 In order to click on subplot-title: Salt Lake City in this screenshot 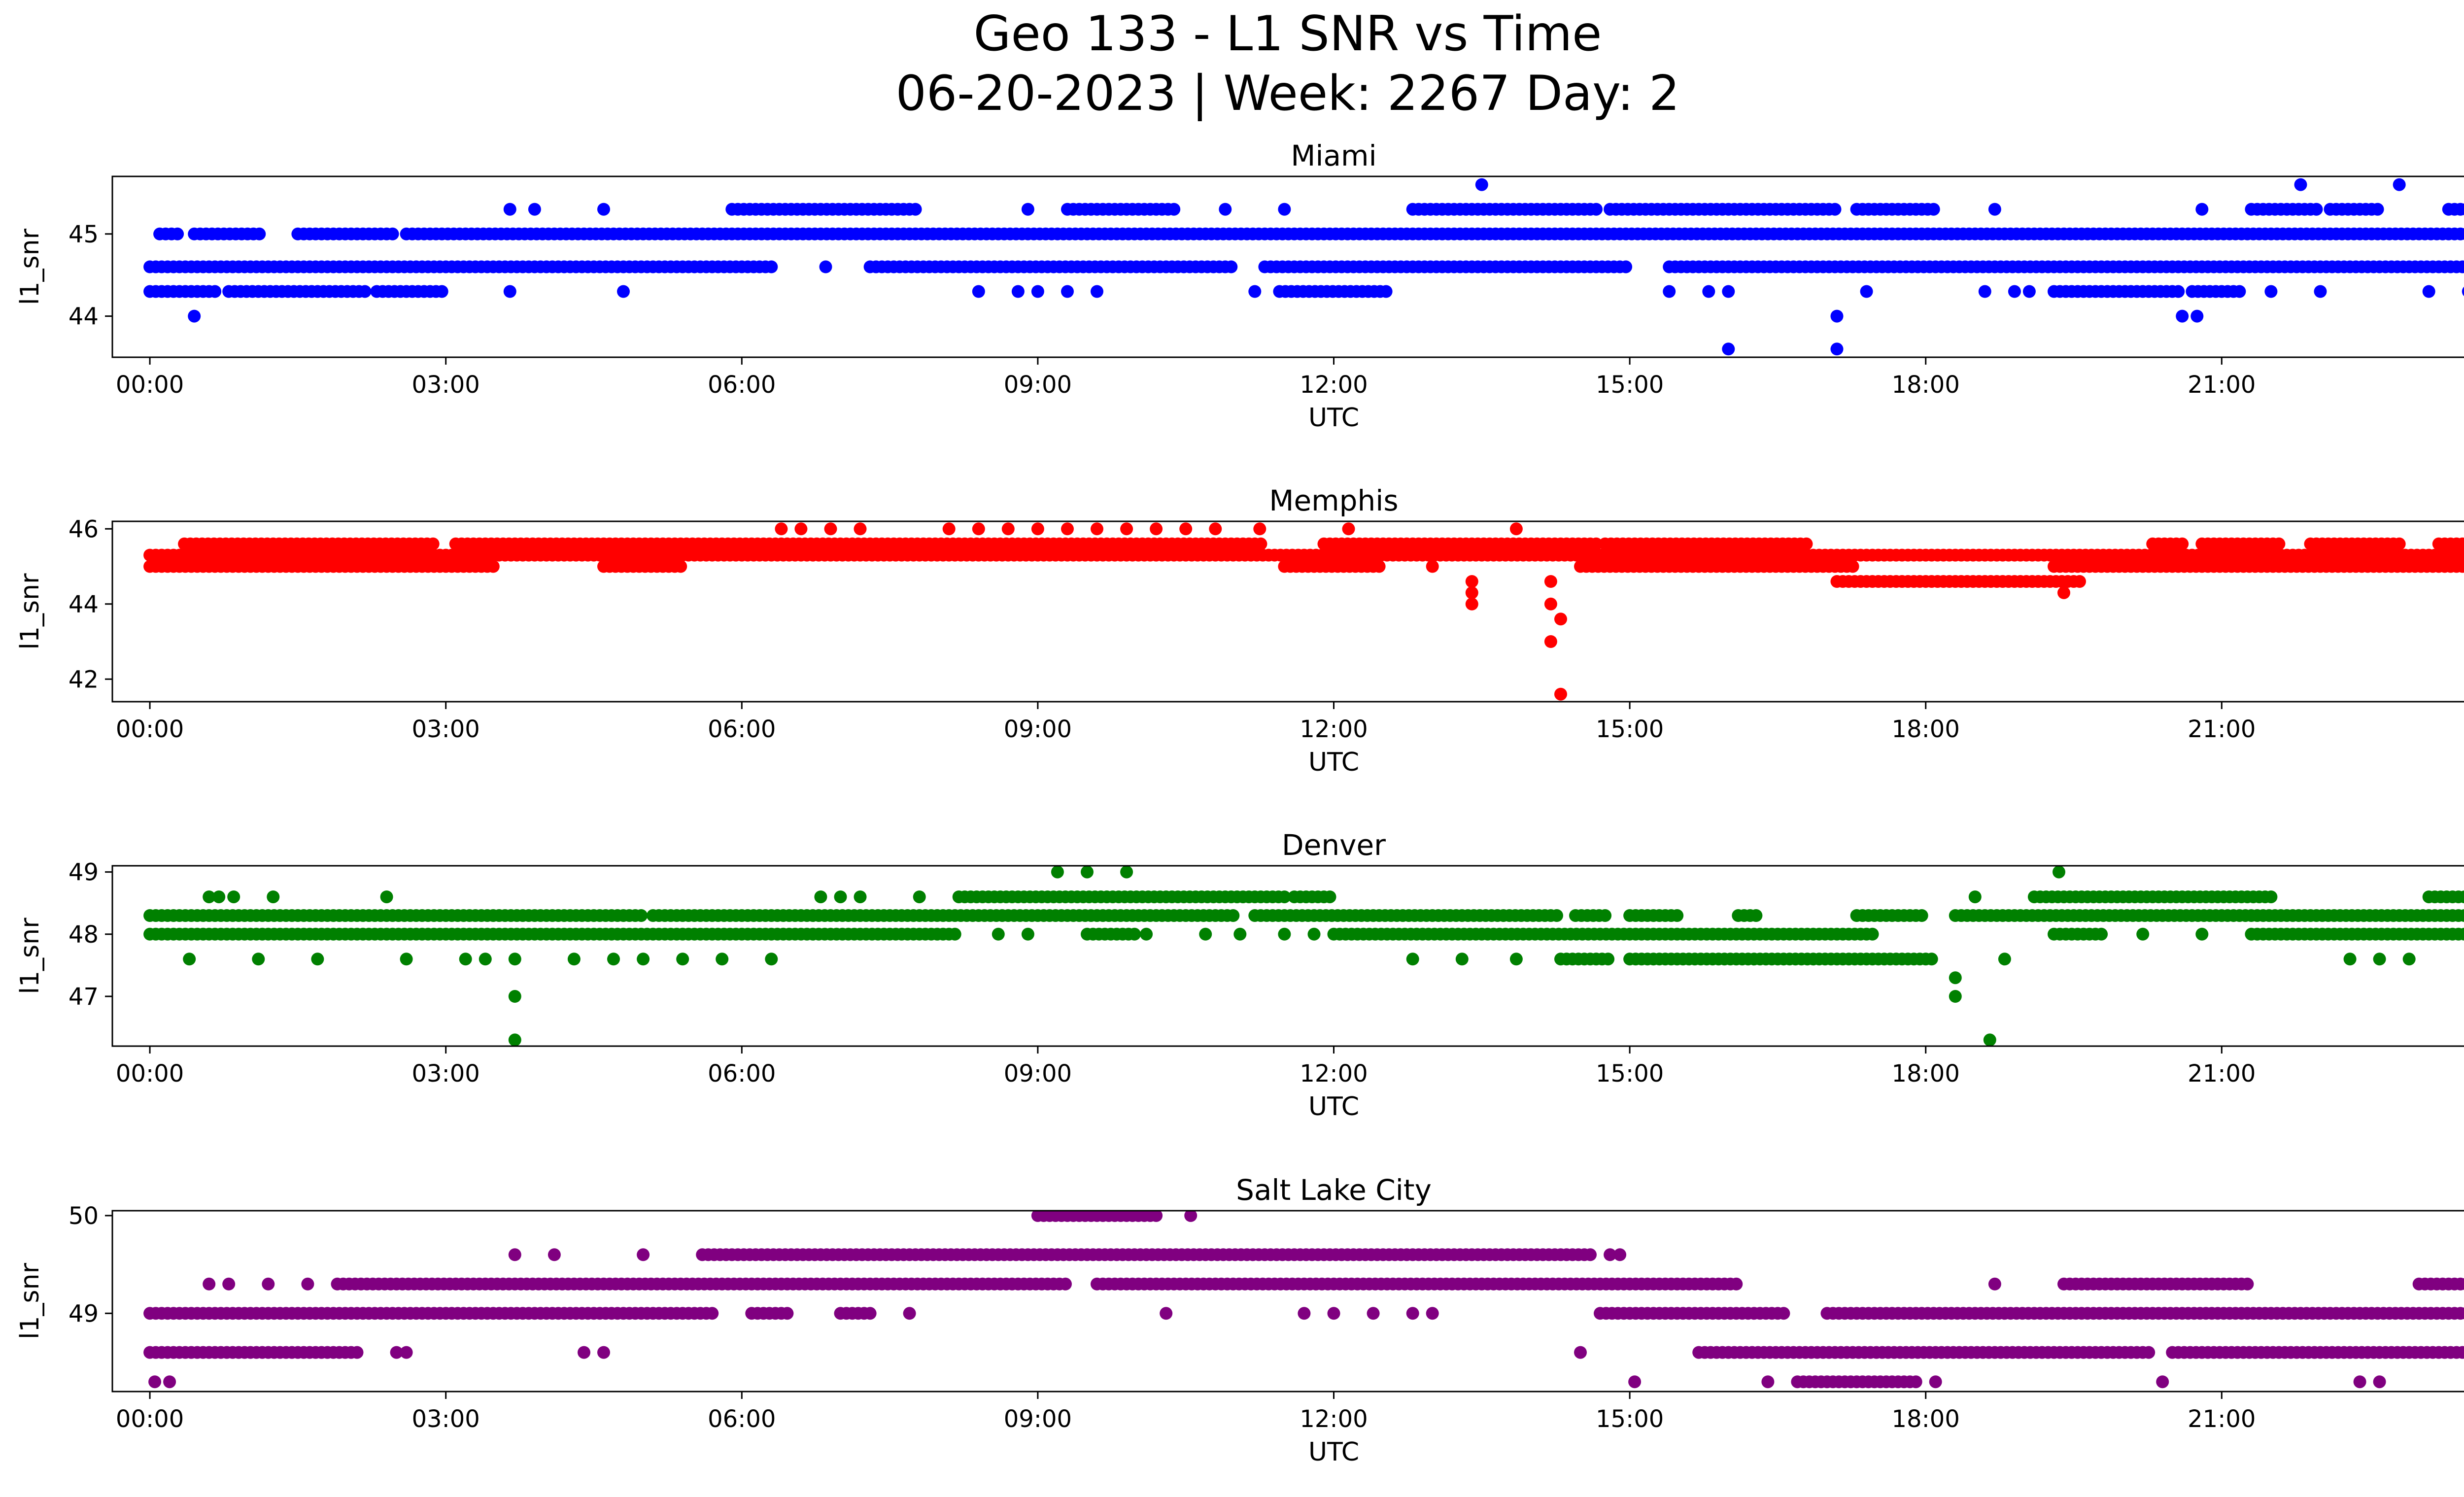, I will do `click(1334, 1190)`.